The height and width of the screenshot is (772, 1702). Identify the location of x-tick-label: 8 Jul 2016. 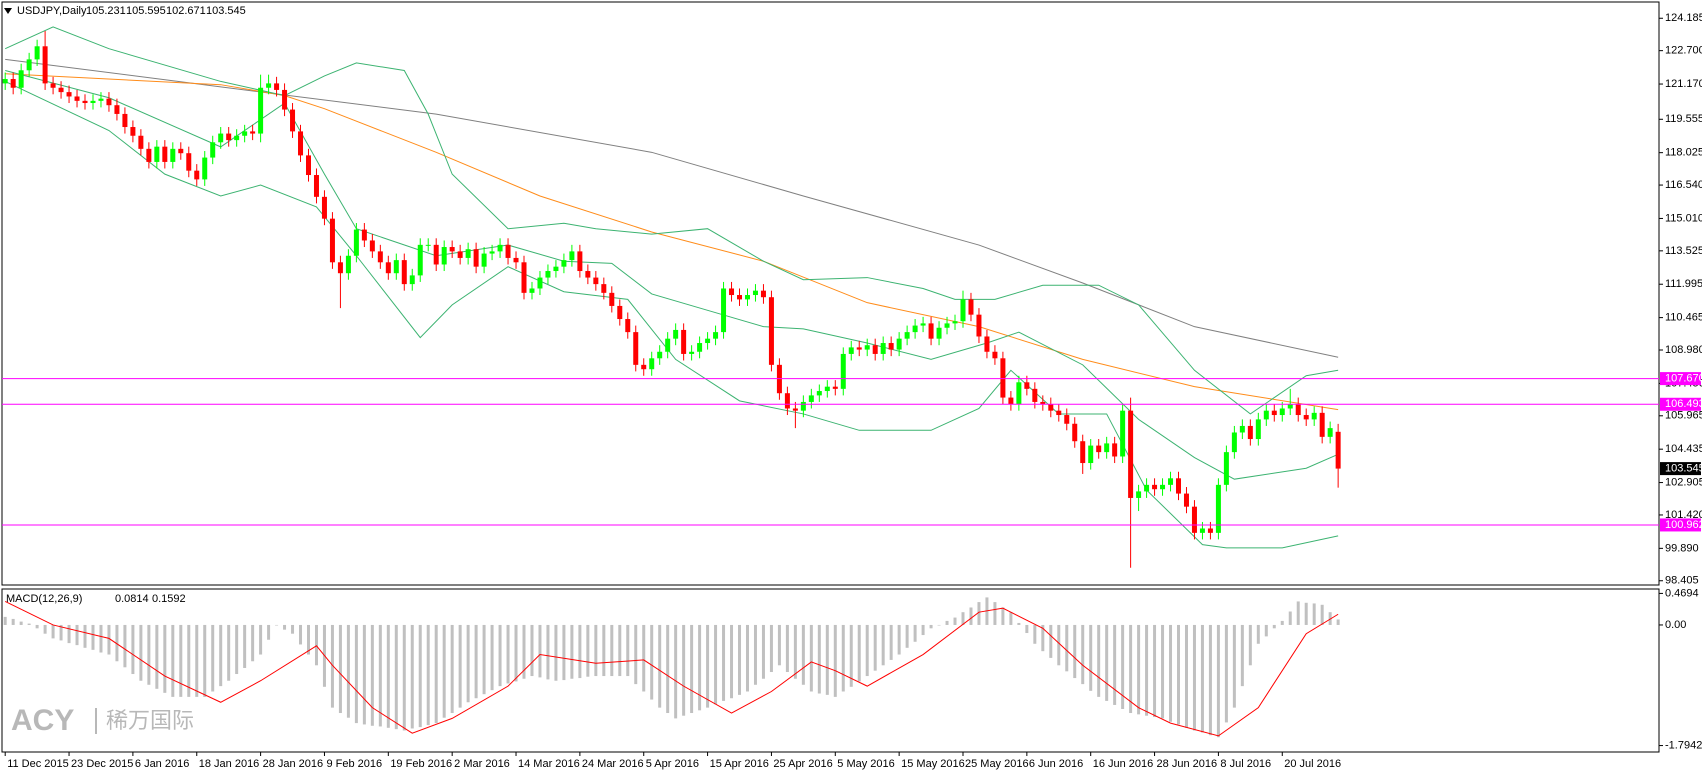
(1245, 764).